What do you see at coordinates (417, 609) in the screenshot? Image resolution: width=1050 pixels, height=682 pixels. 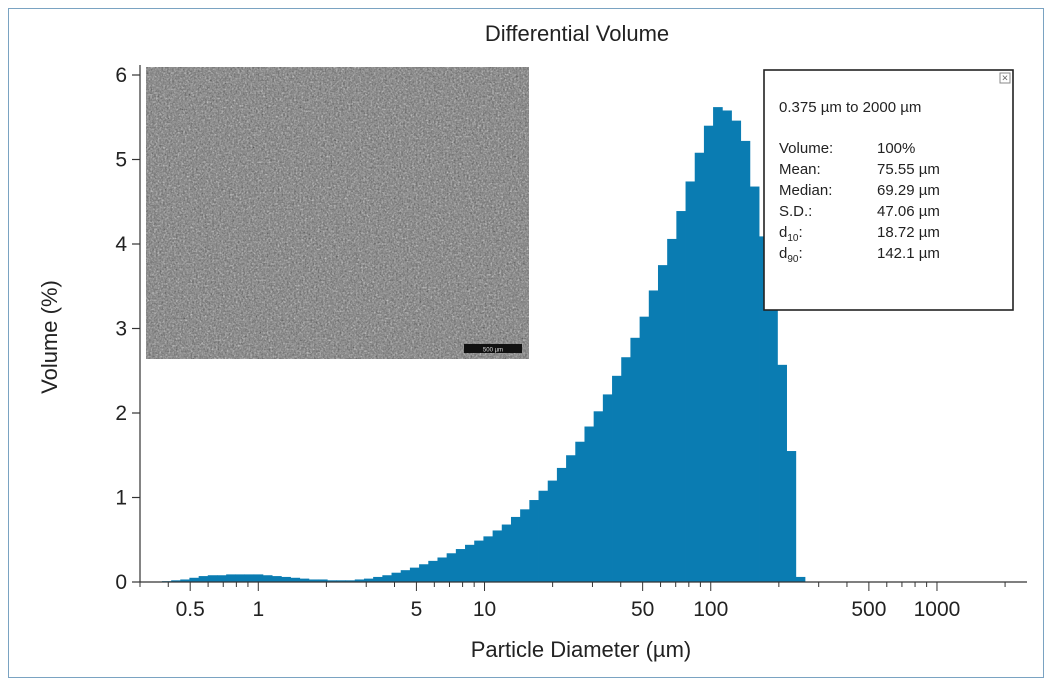 I see `x-tick-label: 5` at bounding box center [417, 609].